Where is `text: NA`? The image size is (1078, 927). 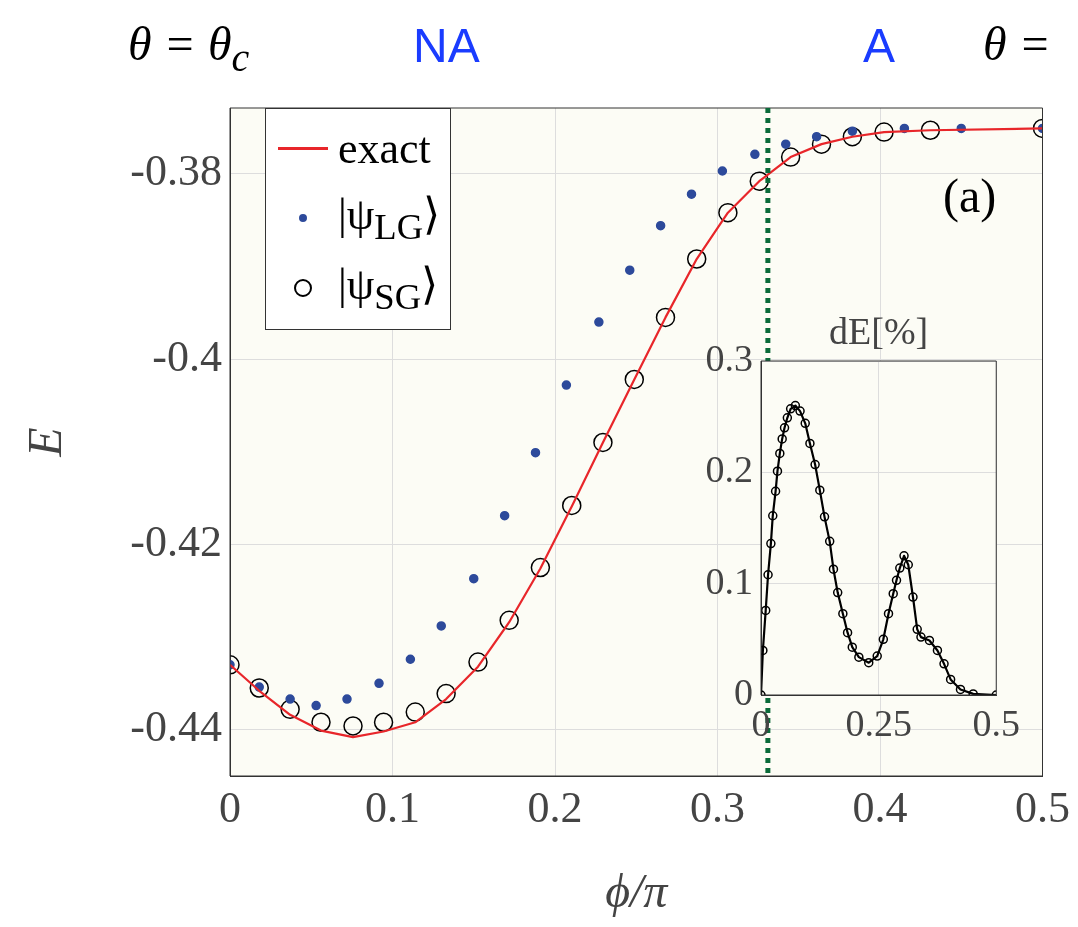 text: NA is located at coordinates (446, 45).